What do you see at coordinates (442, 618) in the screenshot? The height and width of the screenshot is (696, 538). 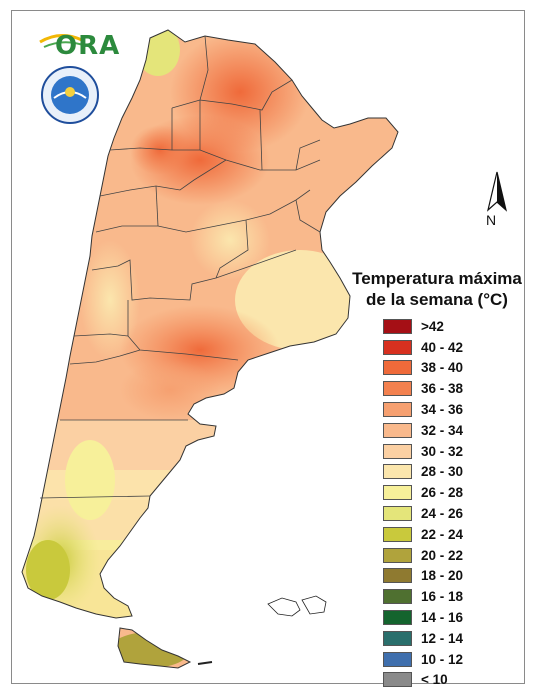 I see `legend-label: 14 - 16` at bounding box center [442, 618].